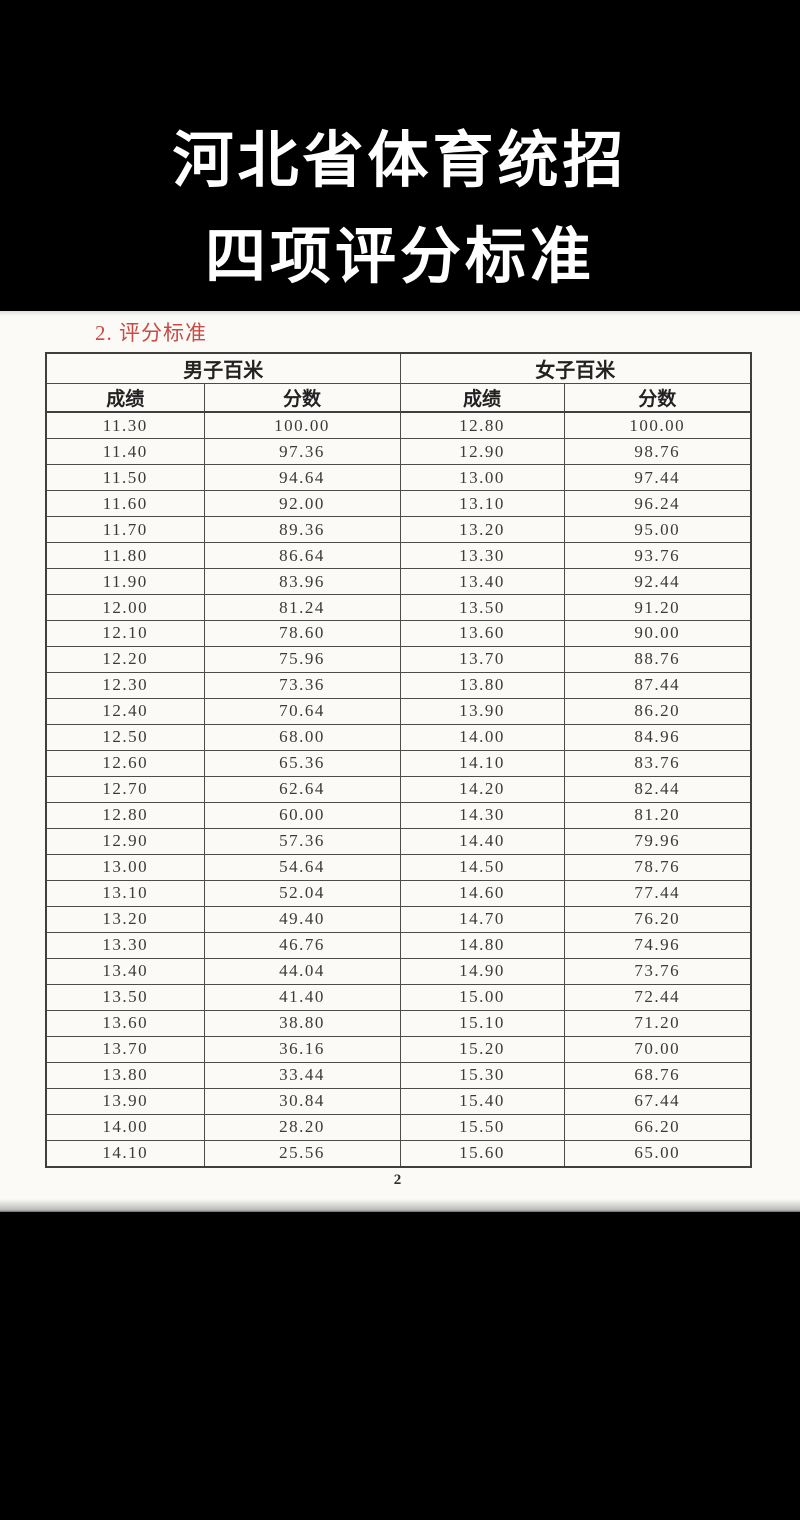 Image resolution: width=800 pixels, height=1520 pixels. I want to click on page-number: 2, so click(397, 1180).